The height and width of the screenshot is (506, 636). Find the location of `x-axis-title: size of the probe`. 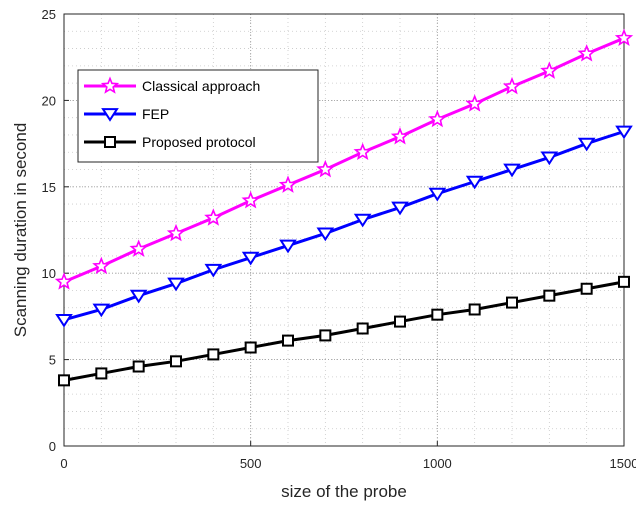

x-axis-title: size of the probe is located at coordinates (344, 491).